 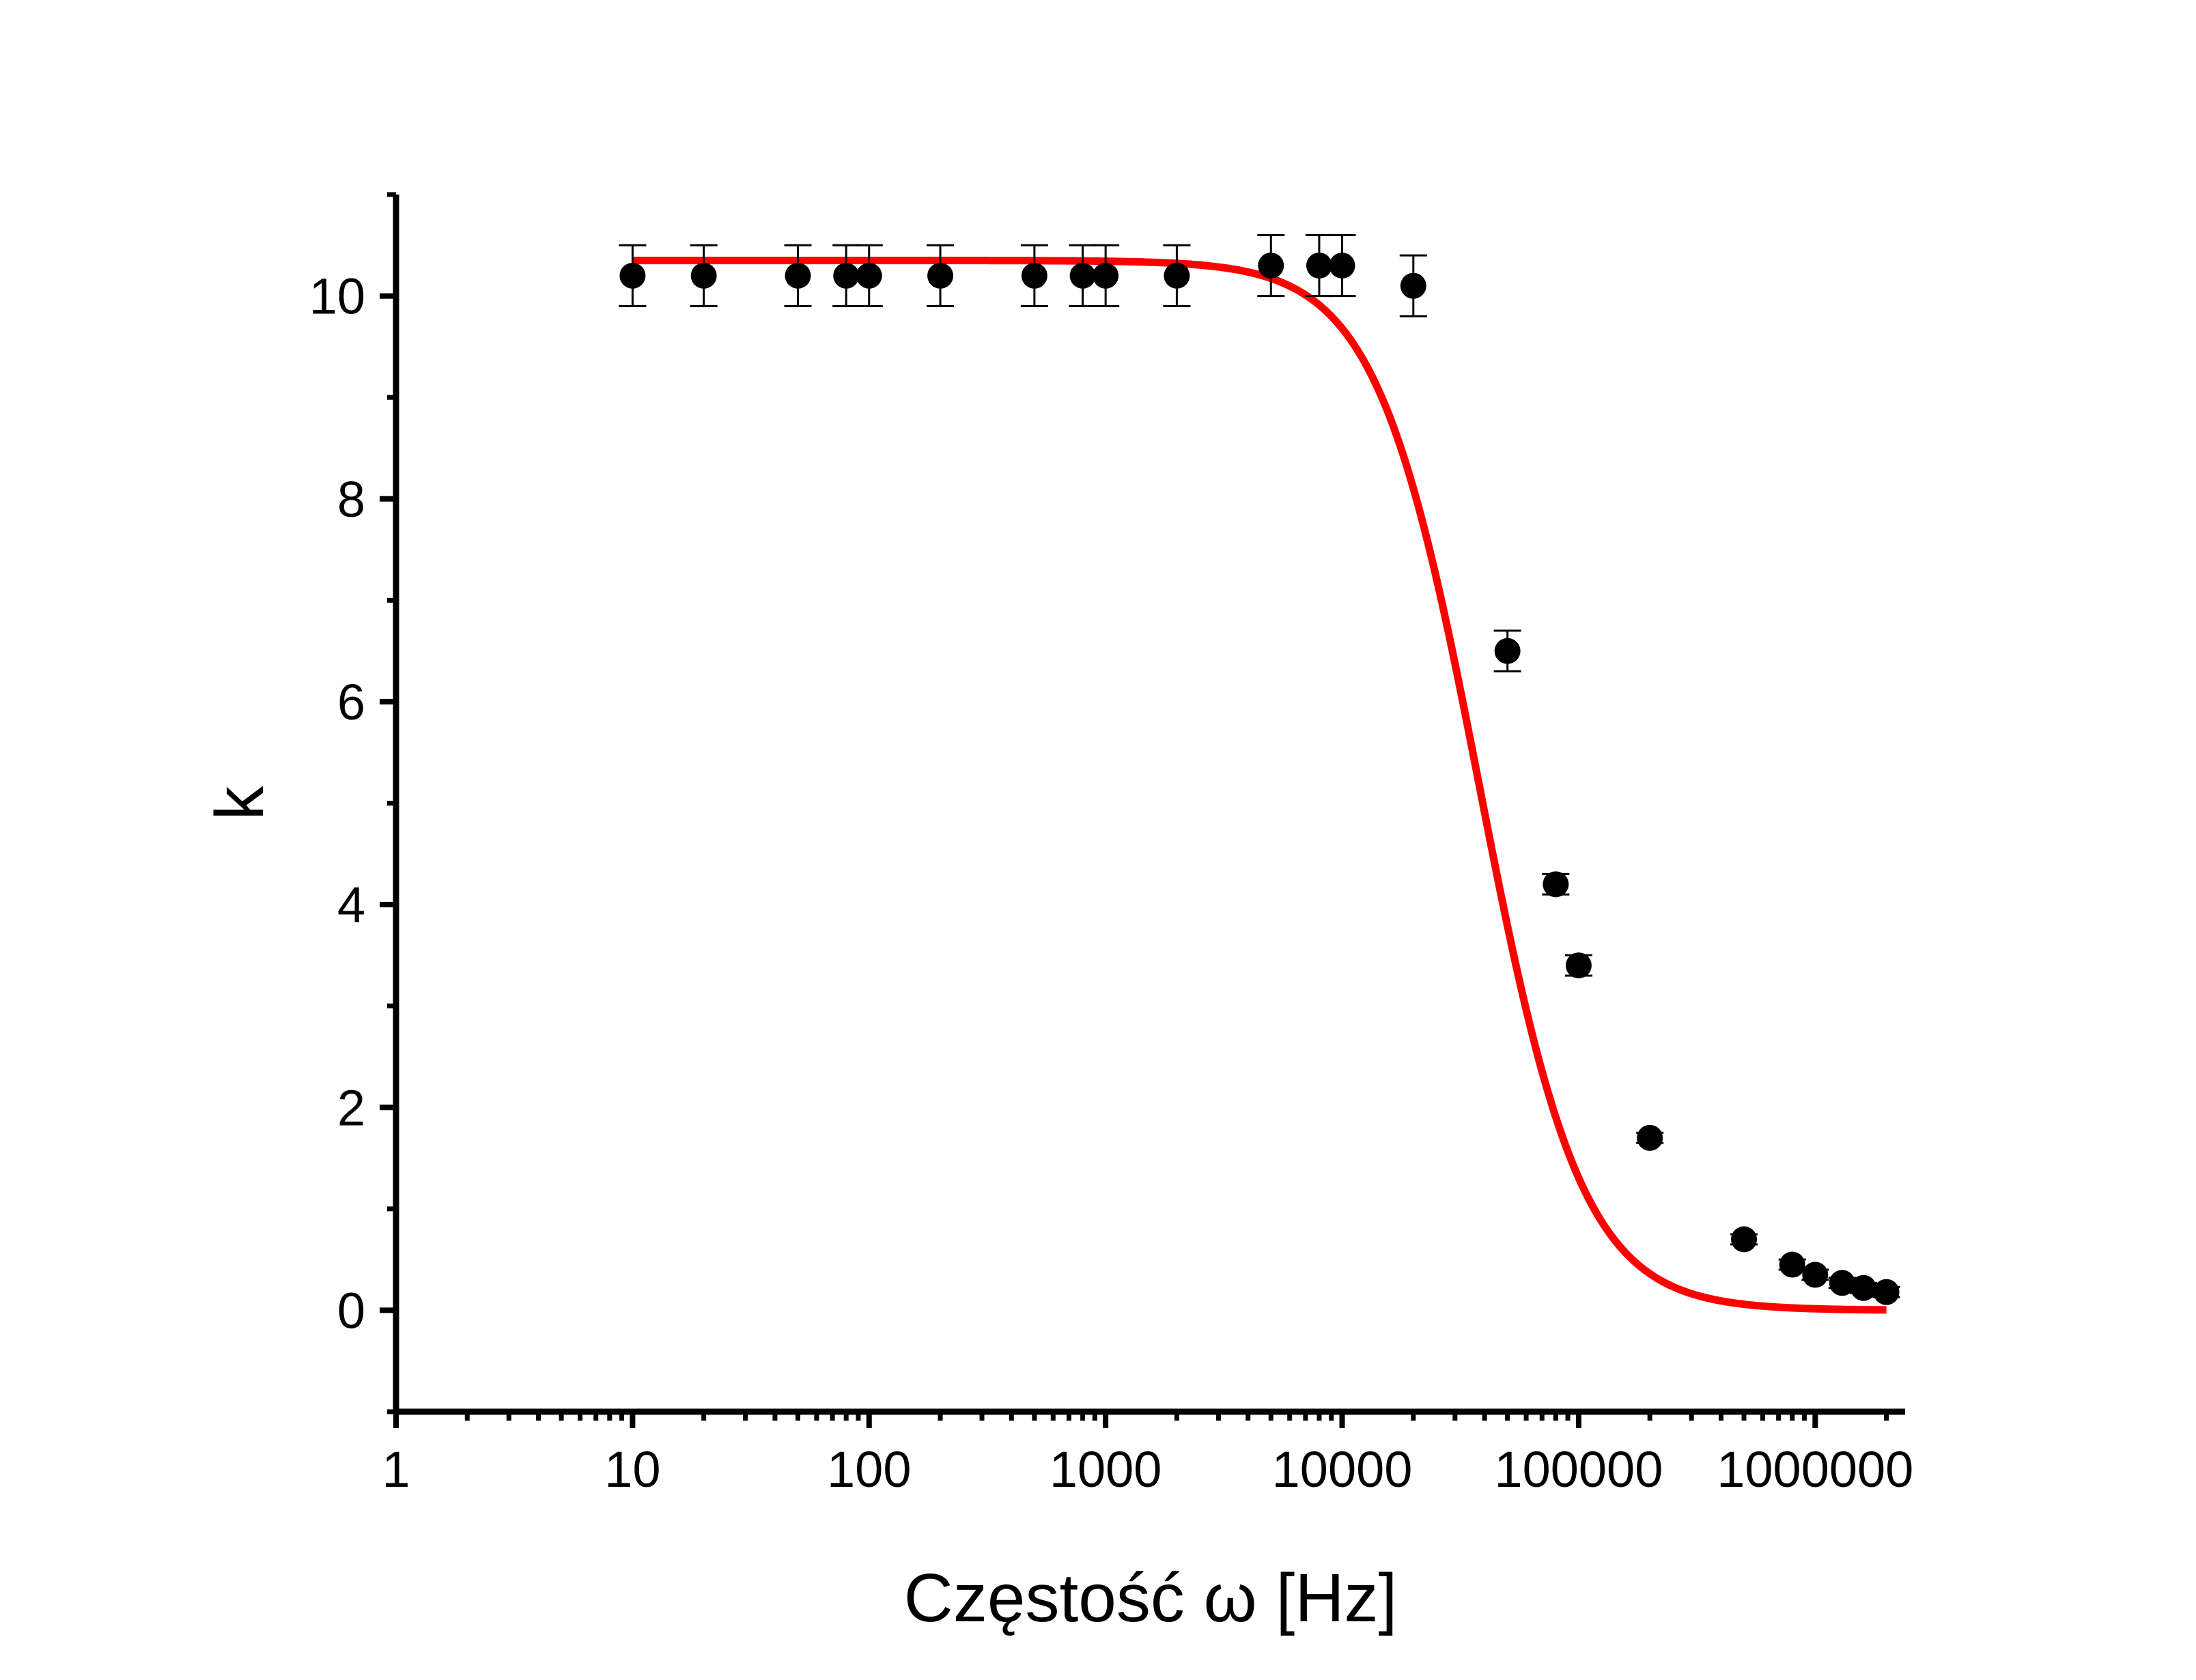 What do you see at coordinates (869, 1469) in the screenshot?
I see `x-tick-label: 100` at bounding box center [869, 1469].